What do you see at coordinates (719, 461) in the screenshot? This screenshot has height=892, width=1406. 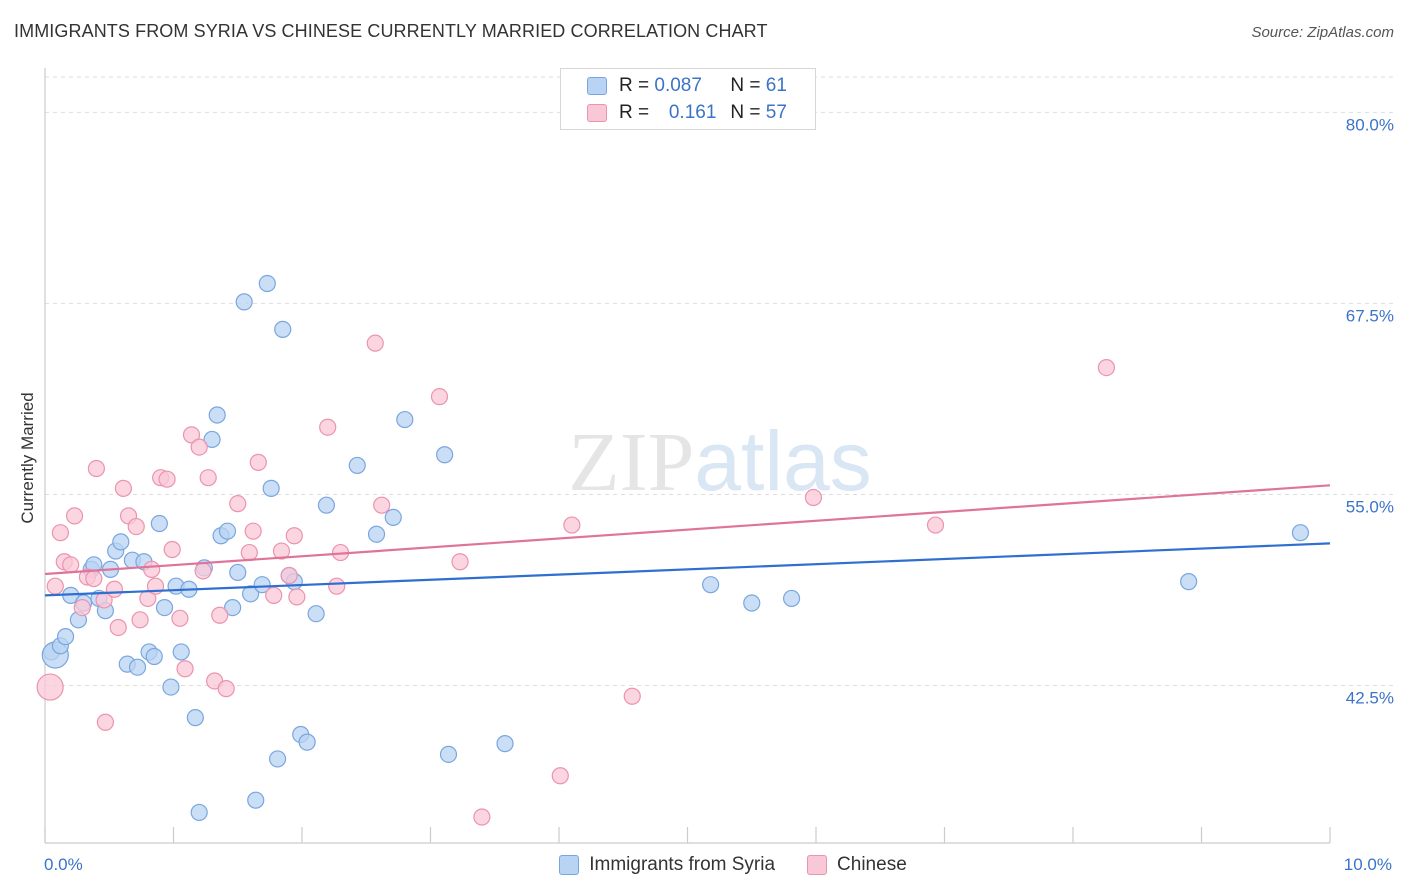 I see `watermark: ZIPatlas` at bounding box center [719, 461].